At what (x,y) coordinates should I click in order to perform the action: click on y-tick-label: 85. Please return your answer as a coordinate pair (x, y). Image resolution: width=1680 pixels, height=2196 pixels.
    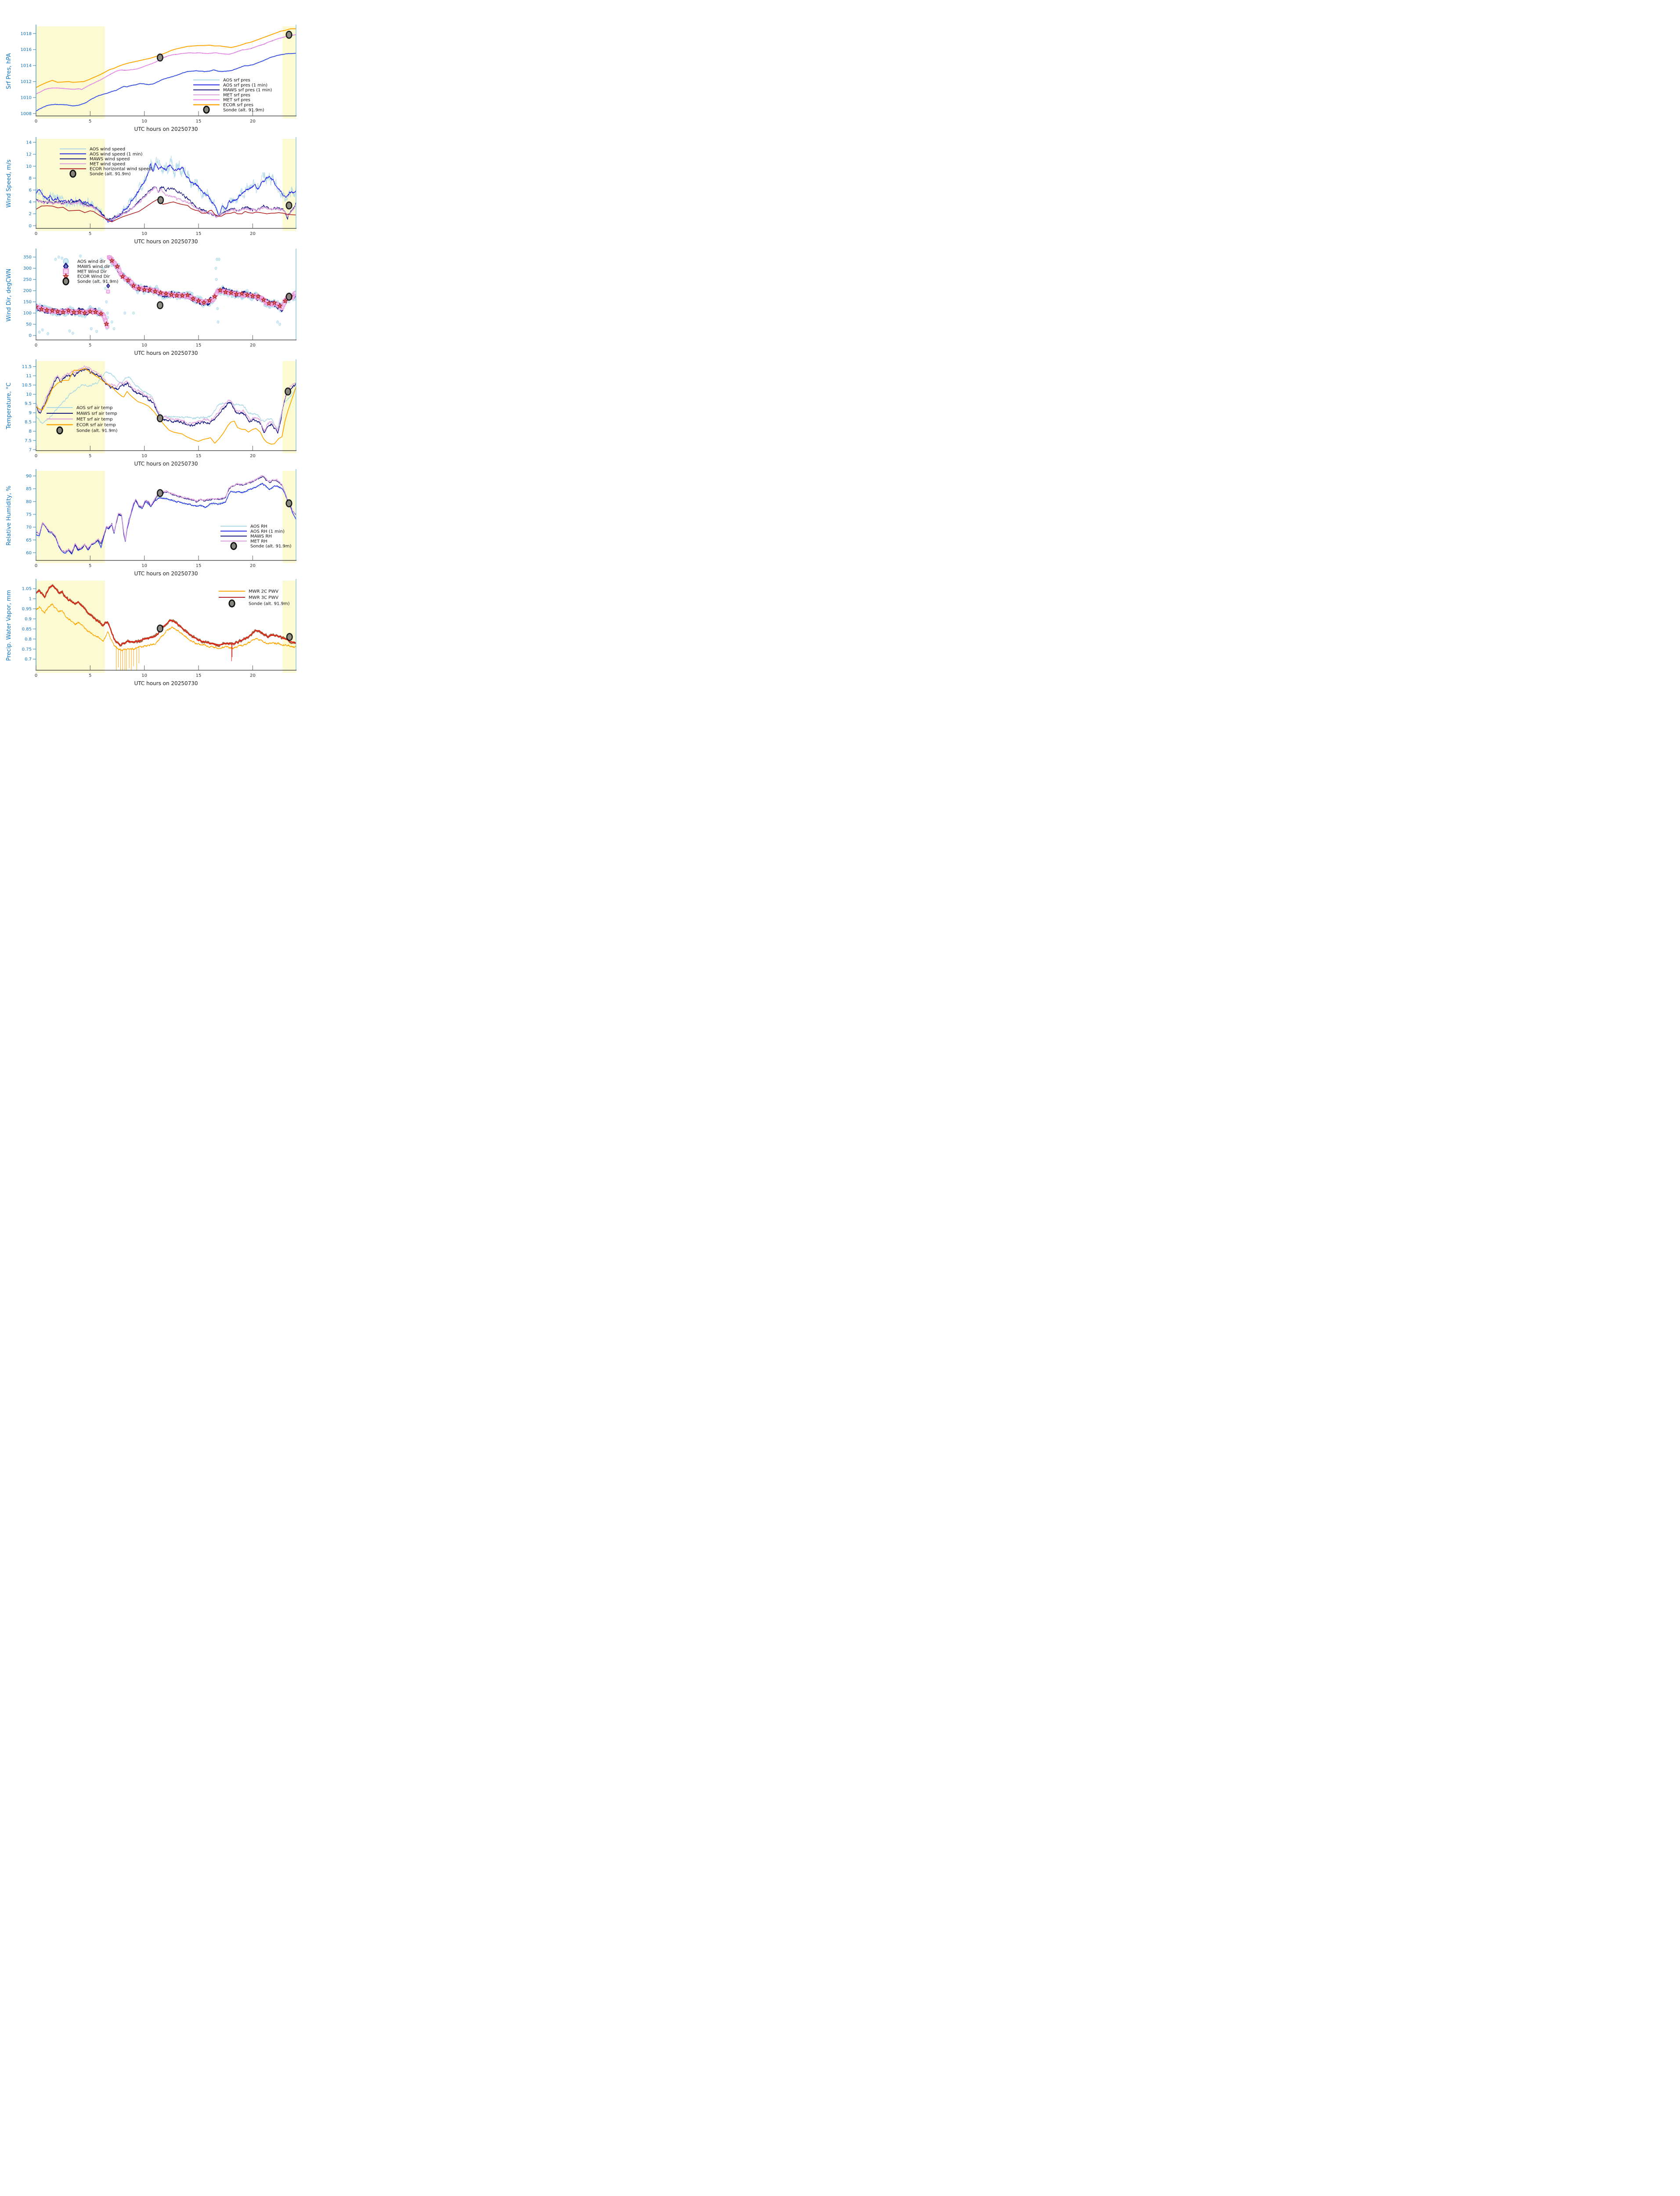
    Looking at the image, I should click on (29, 489).